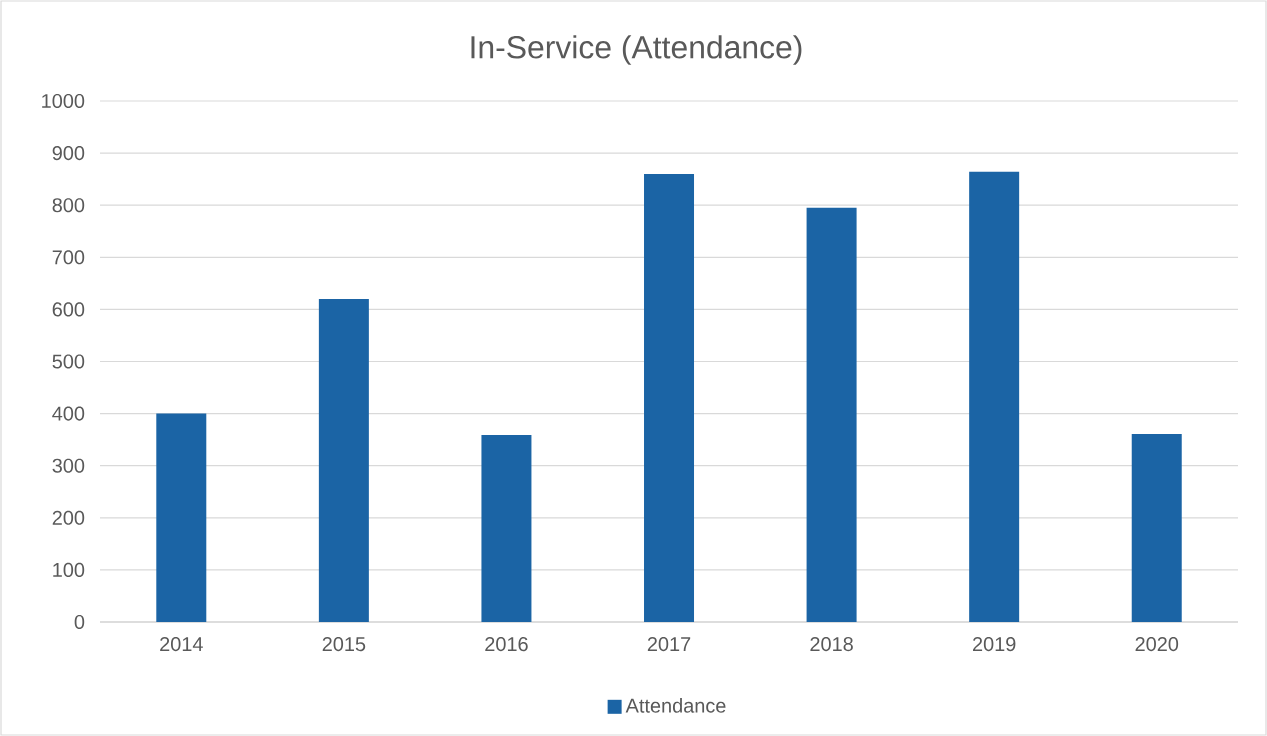 Image resolution: width=1267 pixels, height=736 pixels. What do you see at coordinates (68, 309) in the screenshot?
I see `y-tick-label: 600` at bounding box center [68, 309].